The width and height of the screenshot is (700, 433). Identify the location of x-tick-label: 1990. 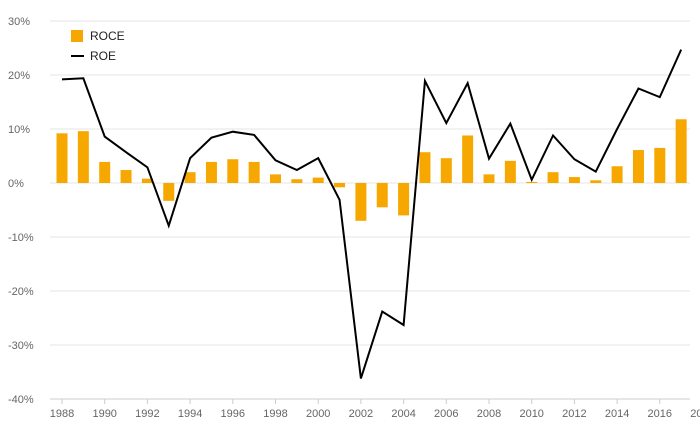
(104, 414).